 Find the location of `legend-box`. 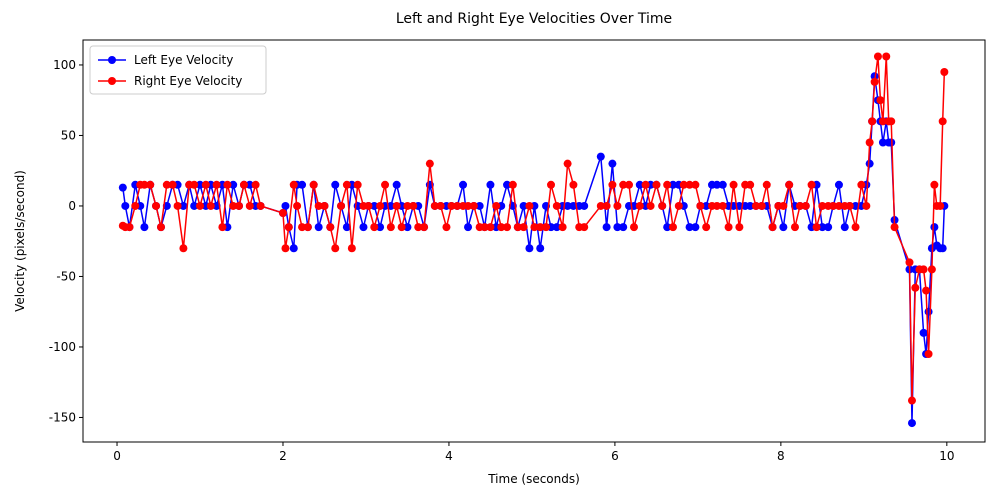

legend-box is located at coordinates (178, 70).